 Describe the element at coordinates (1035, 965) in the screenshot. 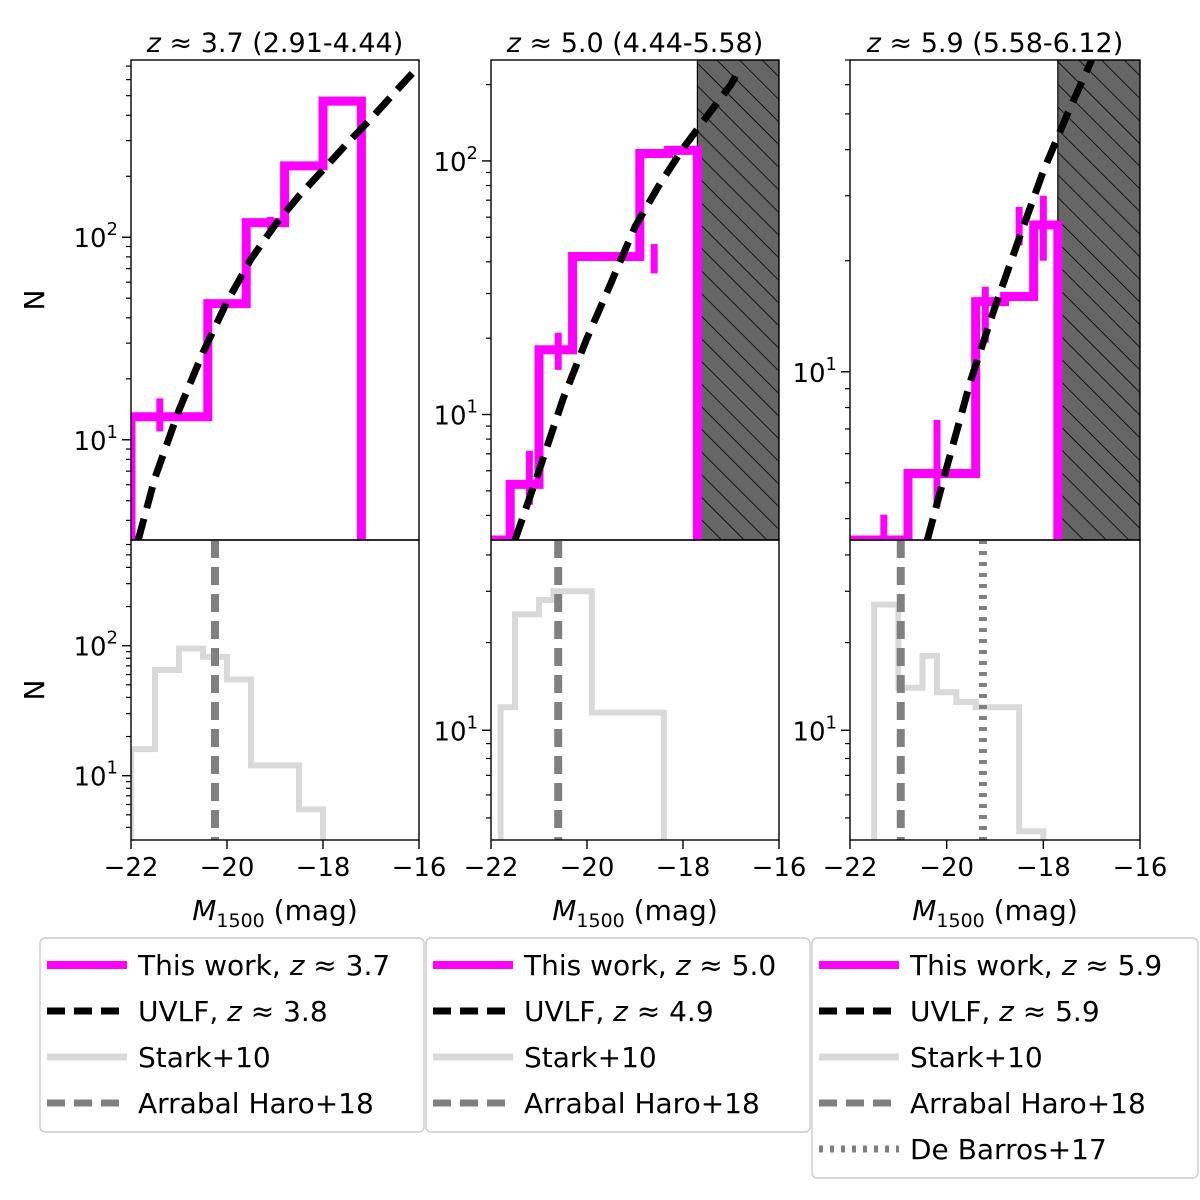

I see `legend-label: This work, z ≈ 5.9` at that location.